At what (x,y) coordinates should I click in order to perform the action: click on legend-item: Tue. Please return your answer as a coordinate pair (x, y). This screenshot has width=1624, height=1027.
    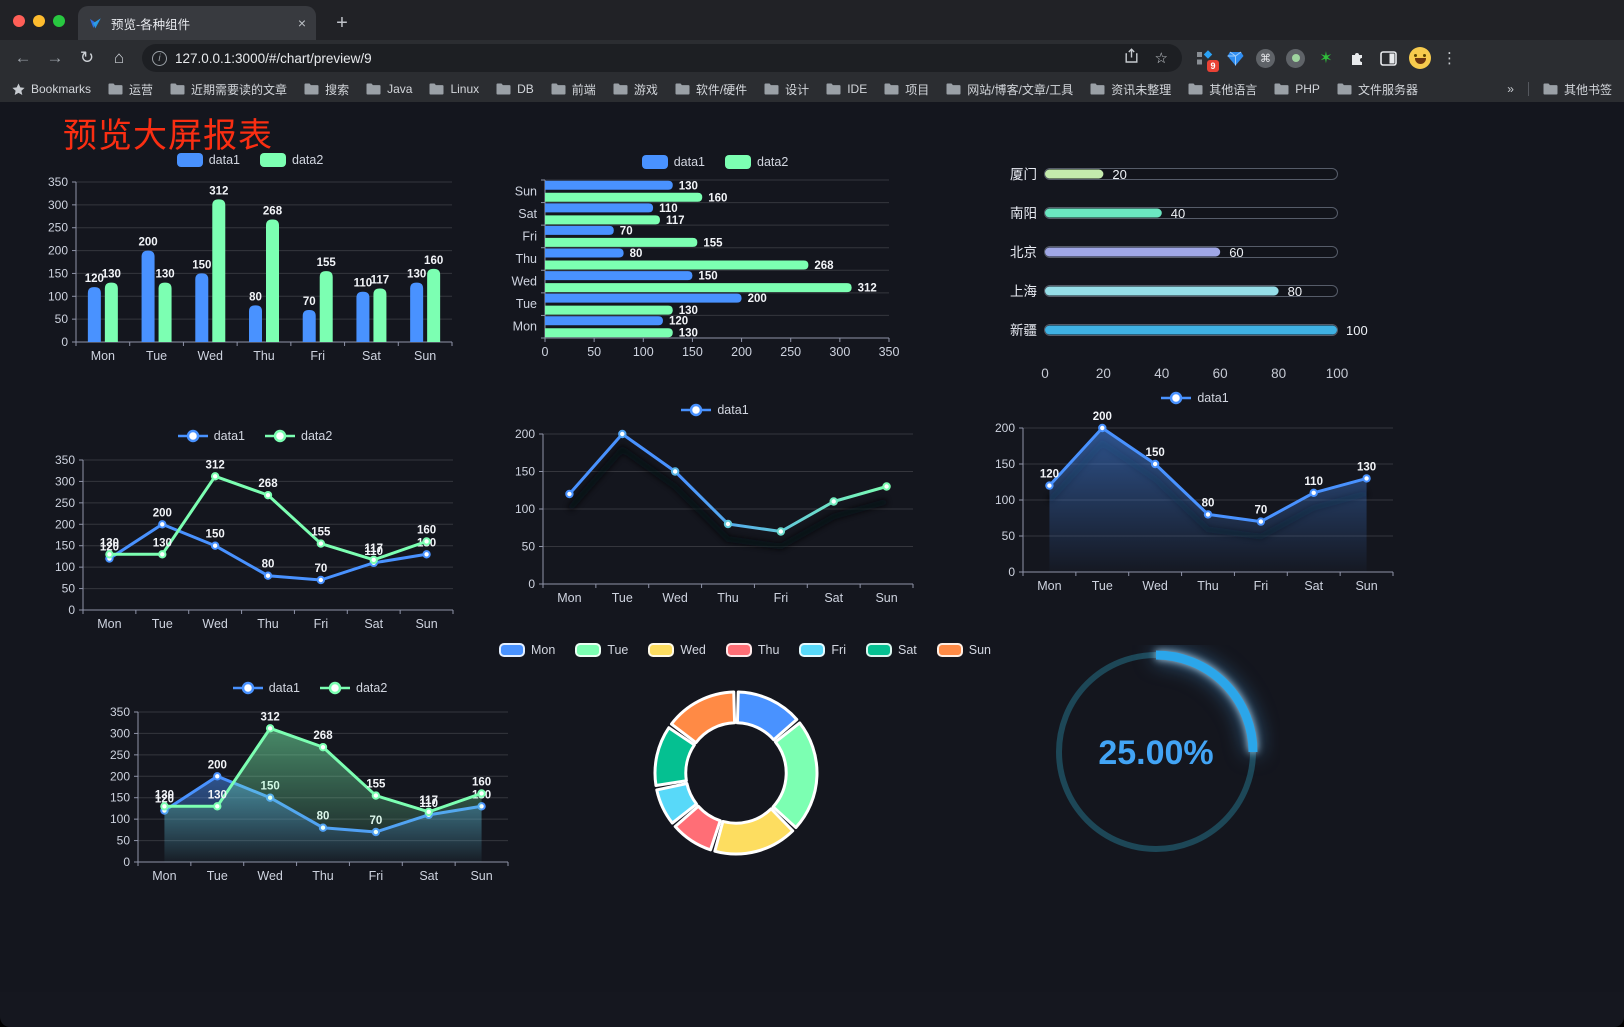
    Looking at the image, I should click on (601, 650).